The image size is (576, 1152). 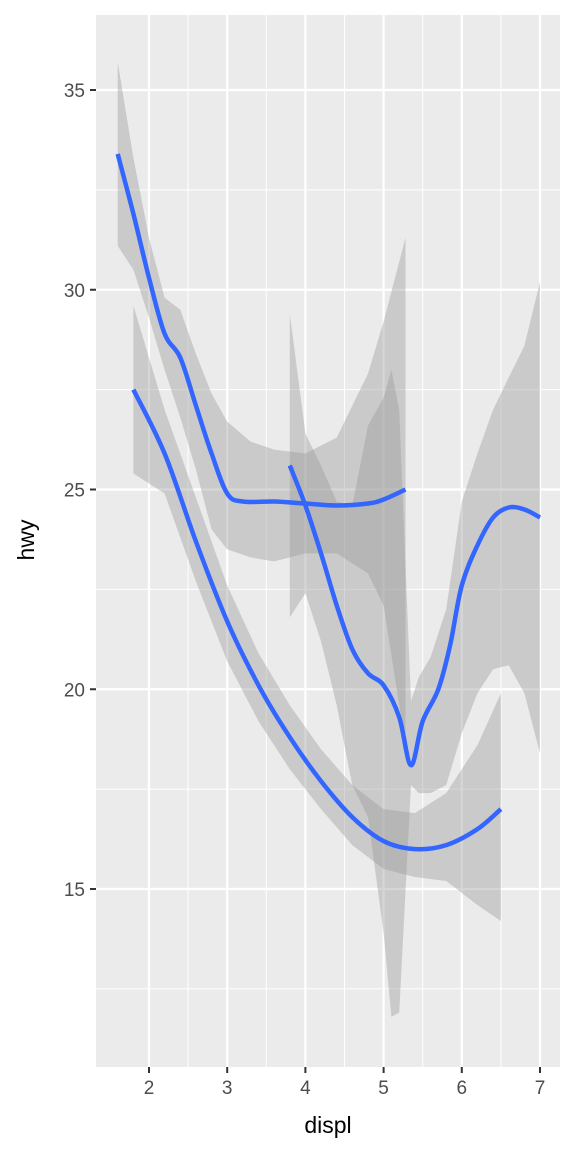 I want to click on y-tick-label: 35, so click(x=74, y=91).